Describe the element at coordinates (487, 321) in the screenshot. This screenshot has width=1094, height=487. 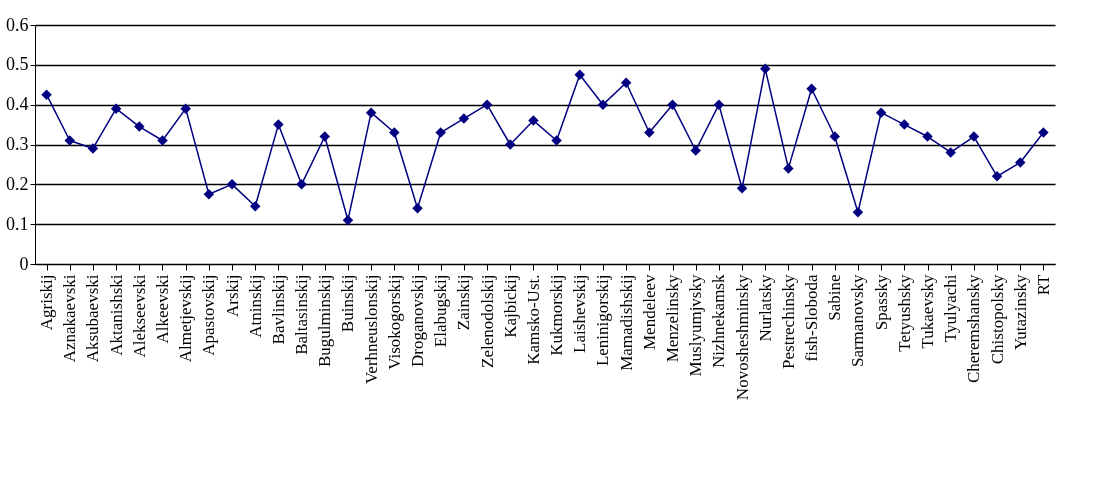
I see `x-tick-label: Zelenodolskij` at that location.